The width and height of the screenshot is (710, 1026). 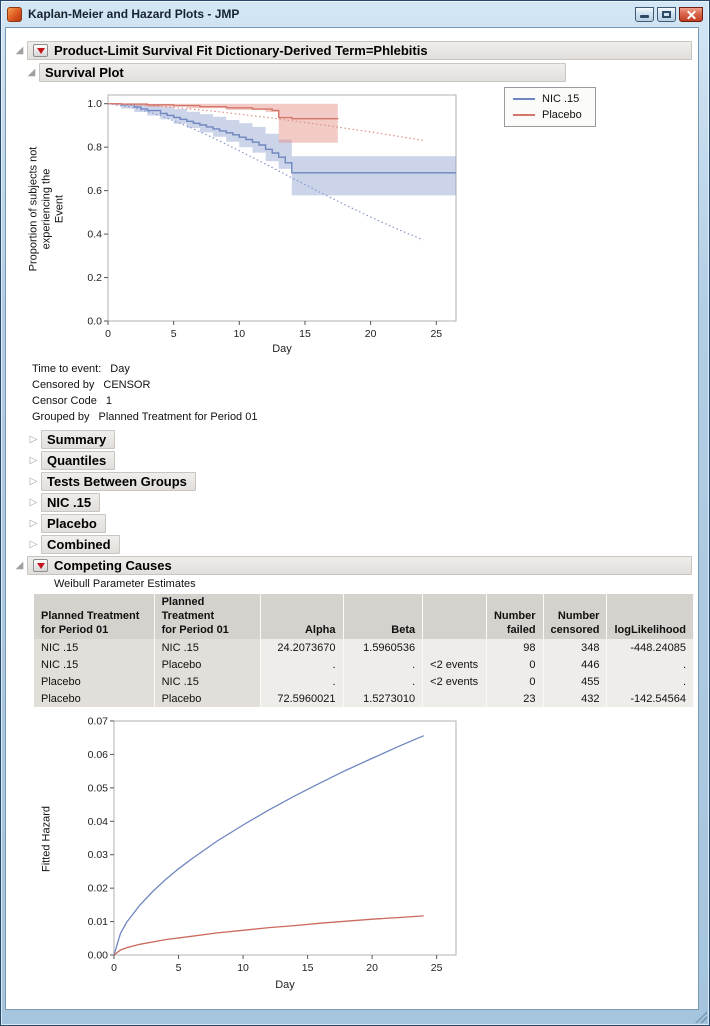 What do you see at coordinates (84, 72) in the screenshot?
I see `survival-plot-title: Survival Plot` at bounding box center [84, 72].